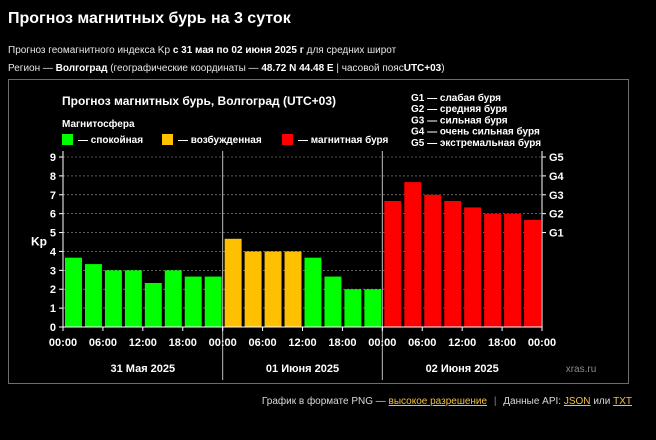 The height and width of the screenshot is (440, 656). What do you see at coordinates (581, 369) in the screenshot?
I see `watermark: xras.ru` at bounding box center [581, 369].